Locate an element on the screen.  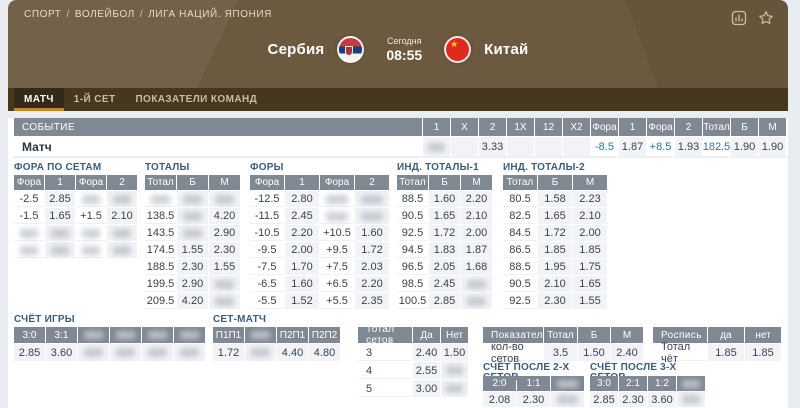
odds-cell: 1.95 is located at coordinates (555, 267).